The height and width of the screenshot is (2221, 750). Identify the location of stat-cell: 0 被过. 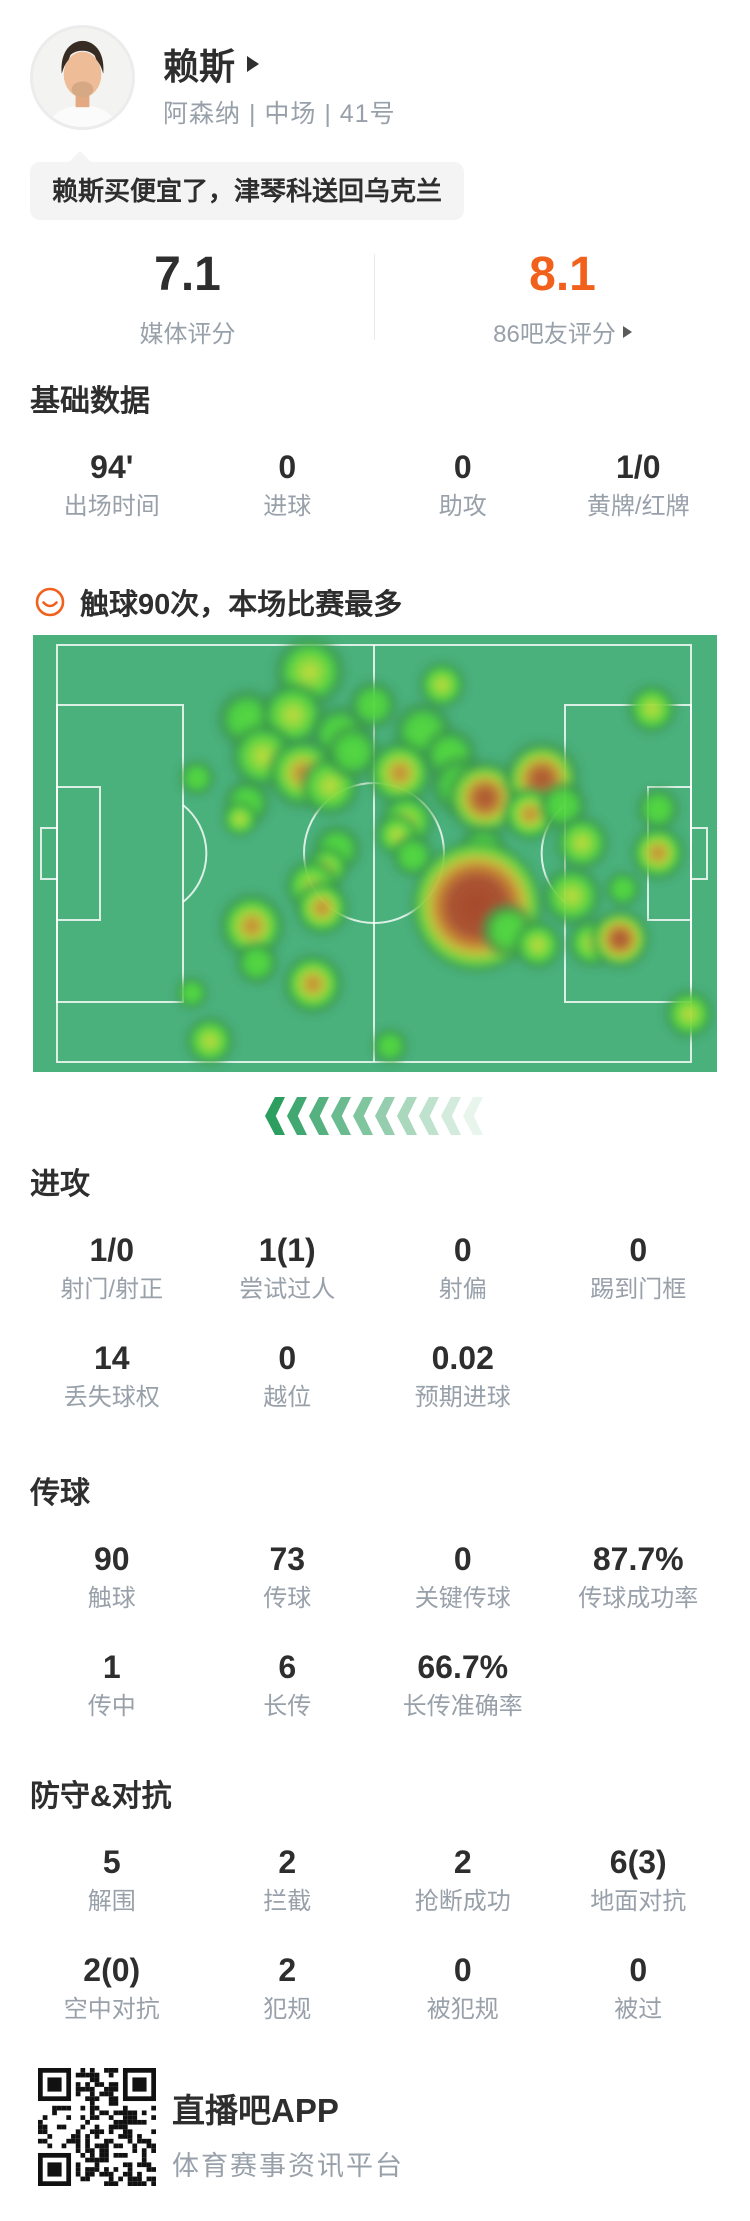
(639, 1988).